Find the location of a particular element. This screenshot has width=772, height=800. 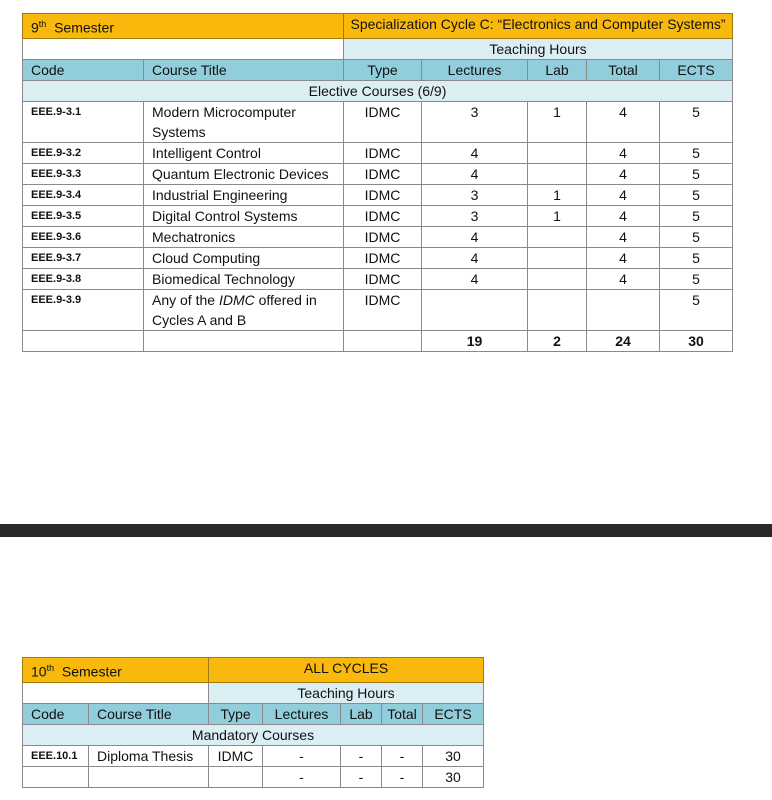

semester-label: 9th Semester is located at coordinates (183, 26).